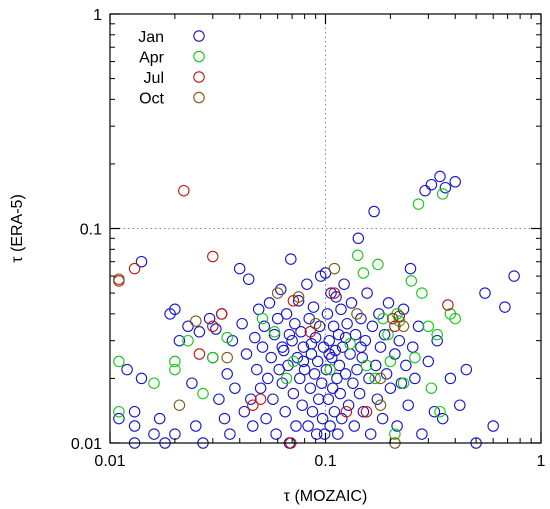 The image size is (550, 509). I want to click on legend-background, so click(167, 63).